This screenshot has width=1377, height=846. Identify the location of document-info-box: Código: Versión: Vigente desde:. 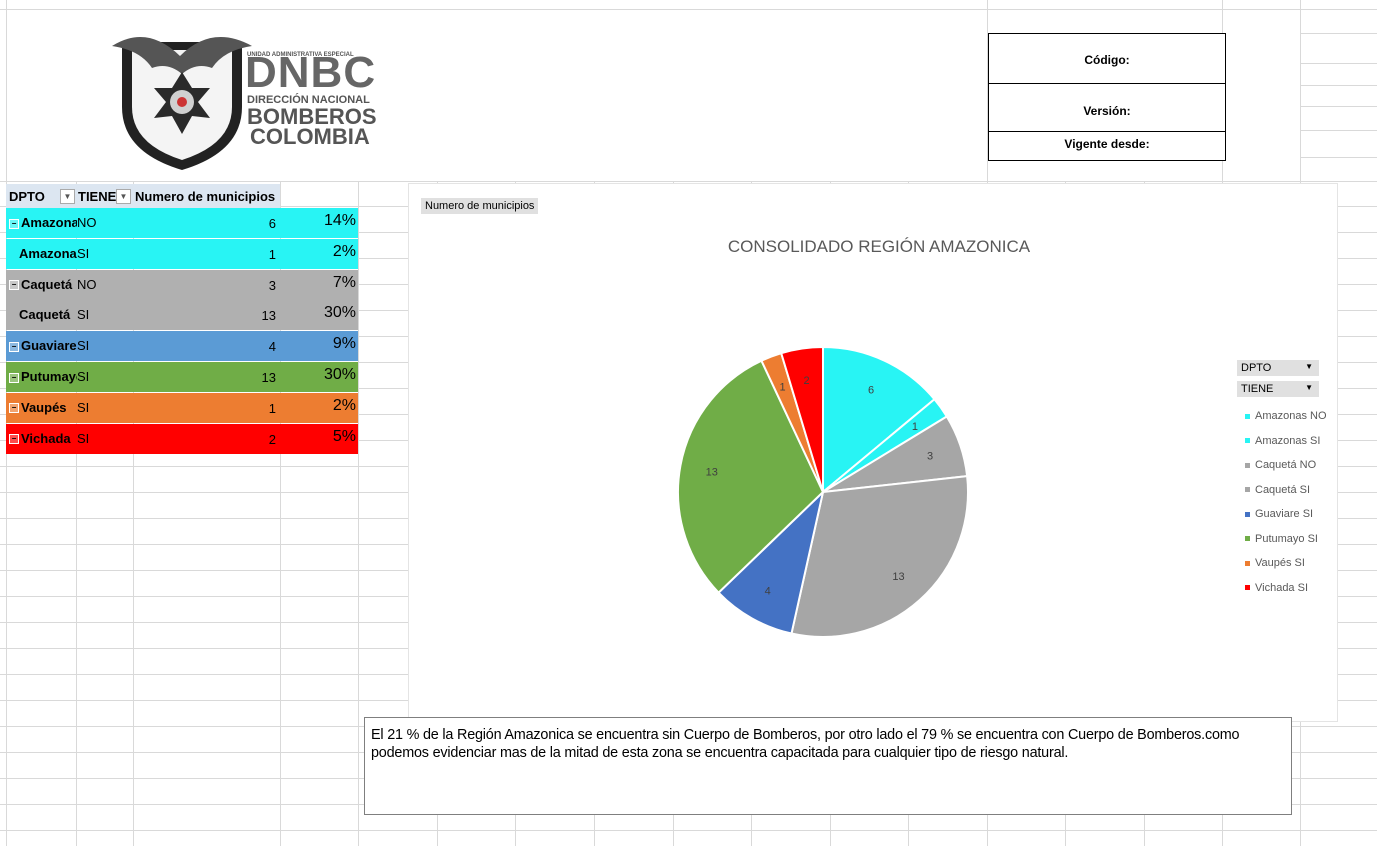
(1107, 97).